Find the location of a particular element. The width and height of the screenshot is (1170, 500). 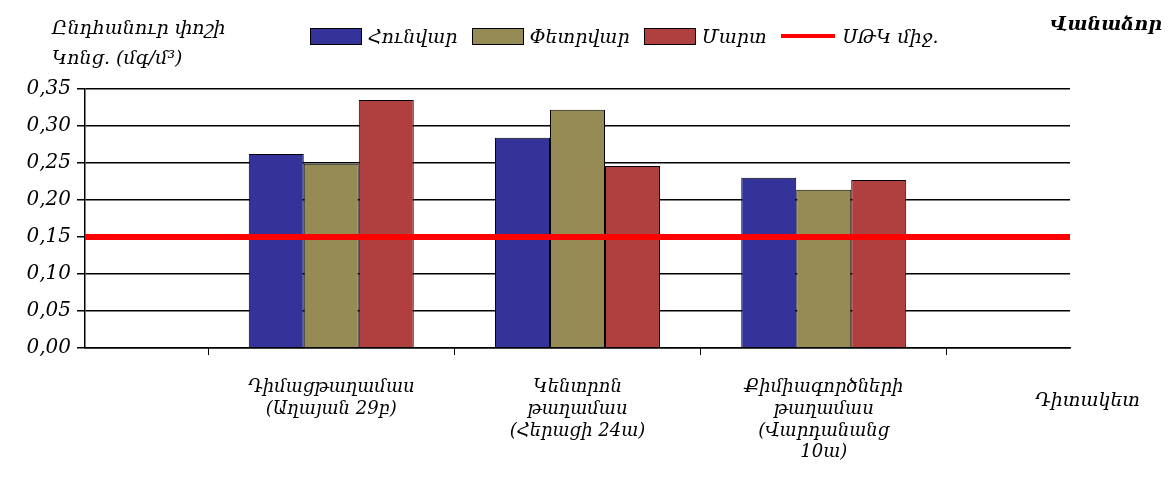

x-tick-label: Կենտրոն թաղամաս (Հերացի 24ա) is located at coordinates (577, 407).